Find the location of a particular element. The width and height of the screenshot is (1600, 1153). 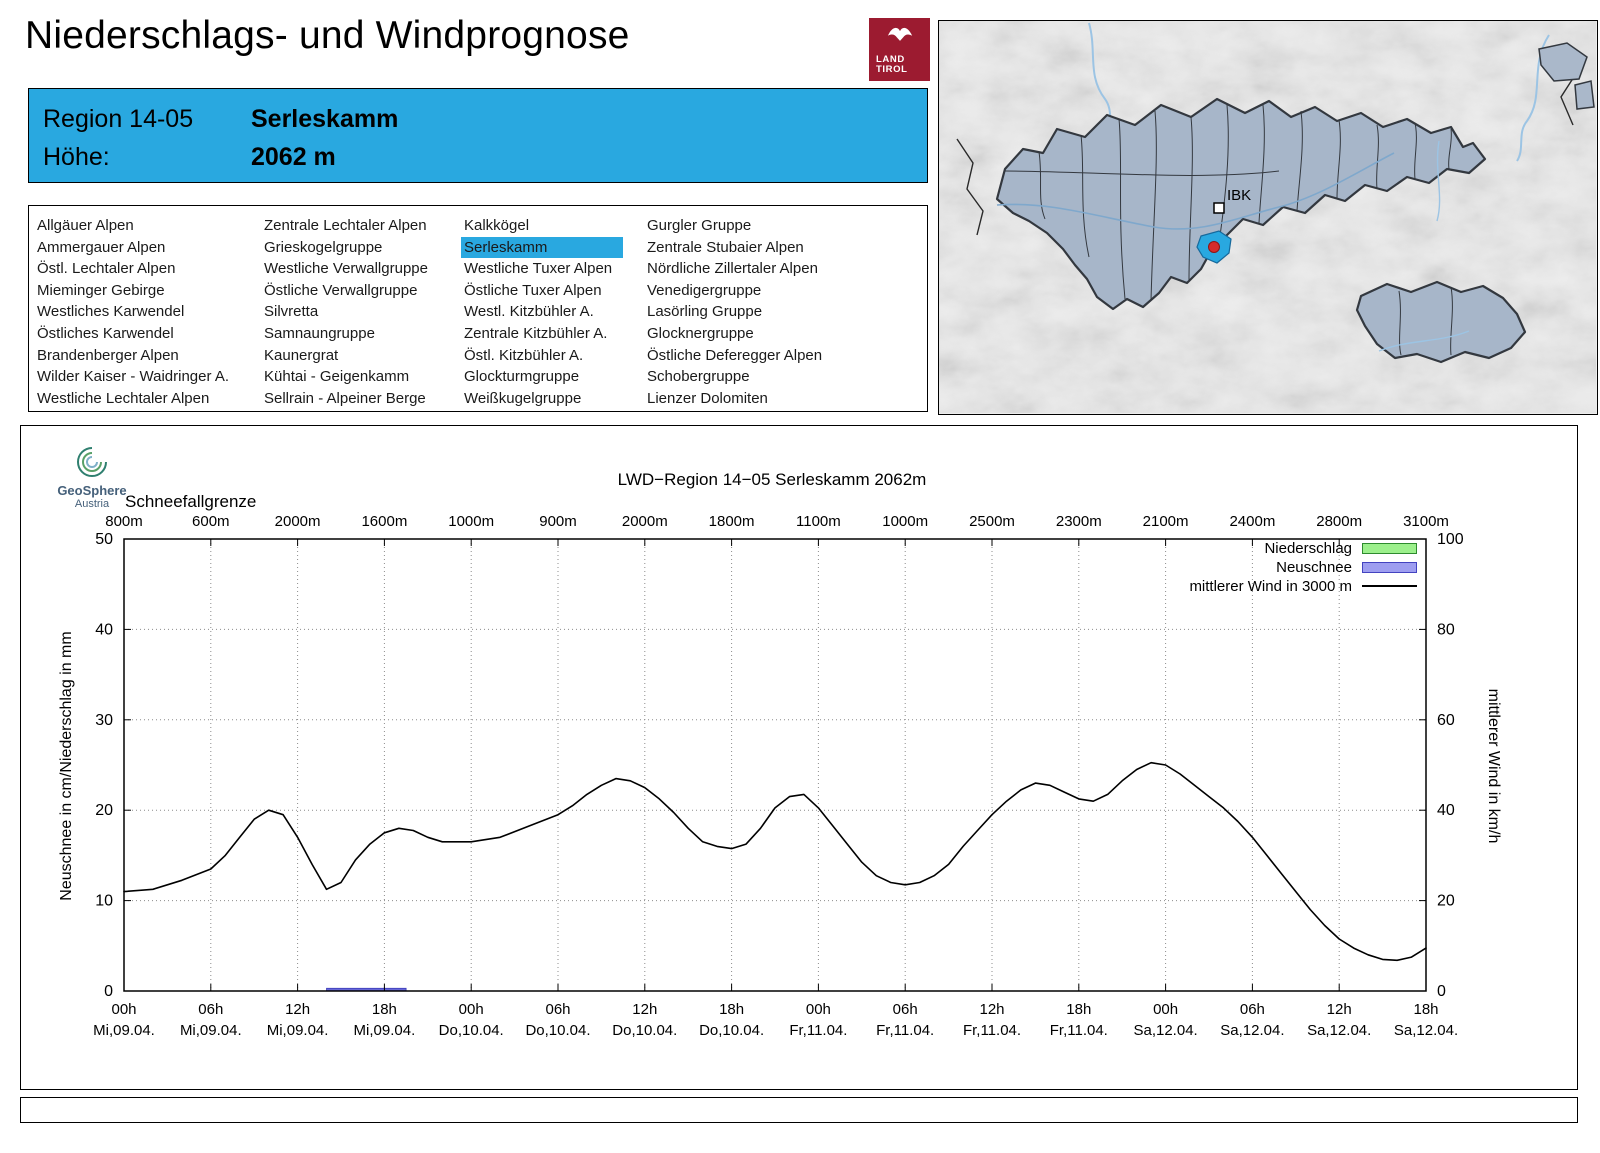

geosphere-icon is located at coordinates (92, 462).